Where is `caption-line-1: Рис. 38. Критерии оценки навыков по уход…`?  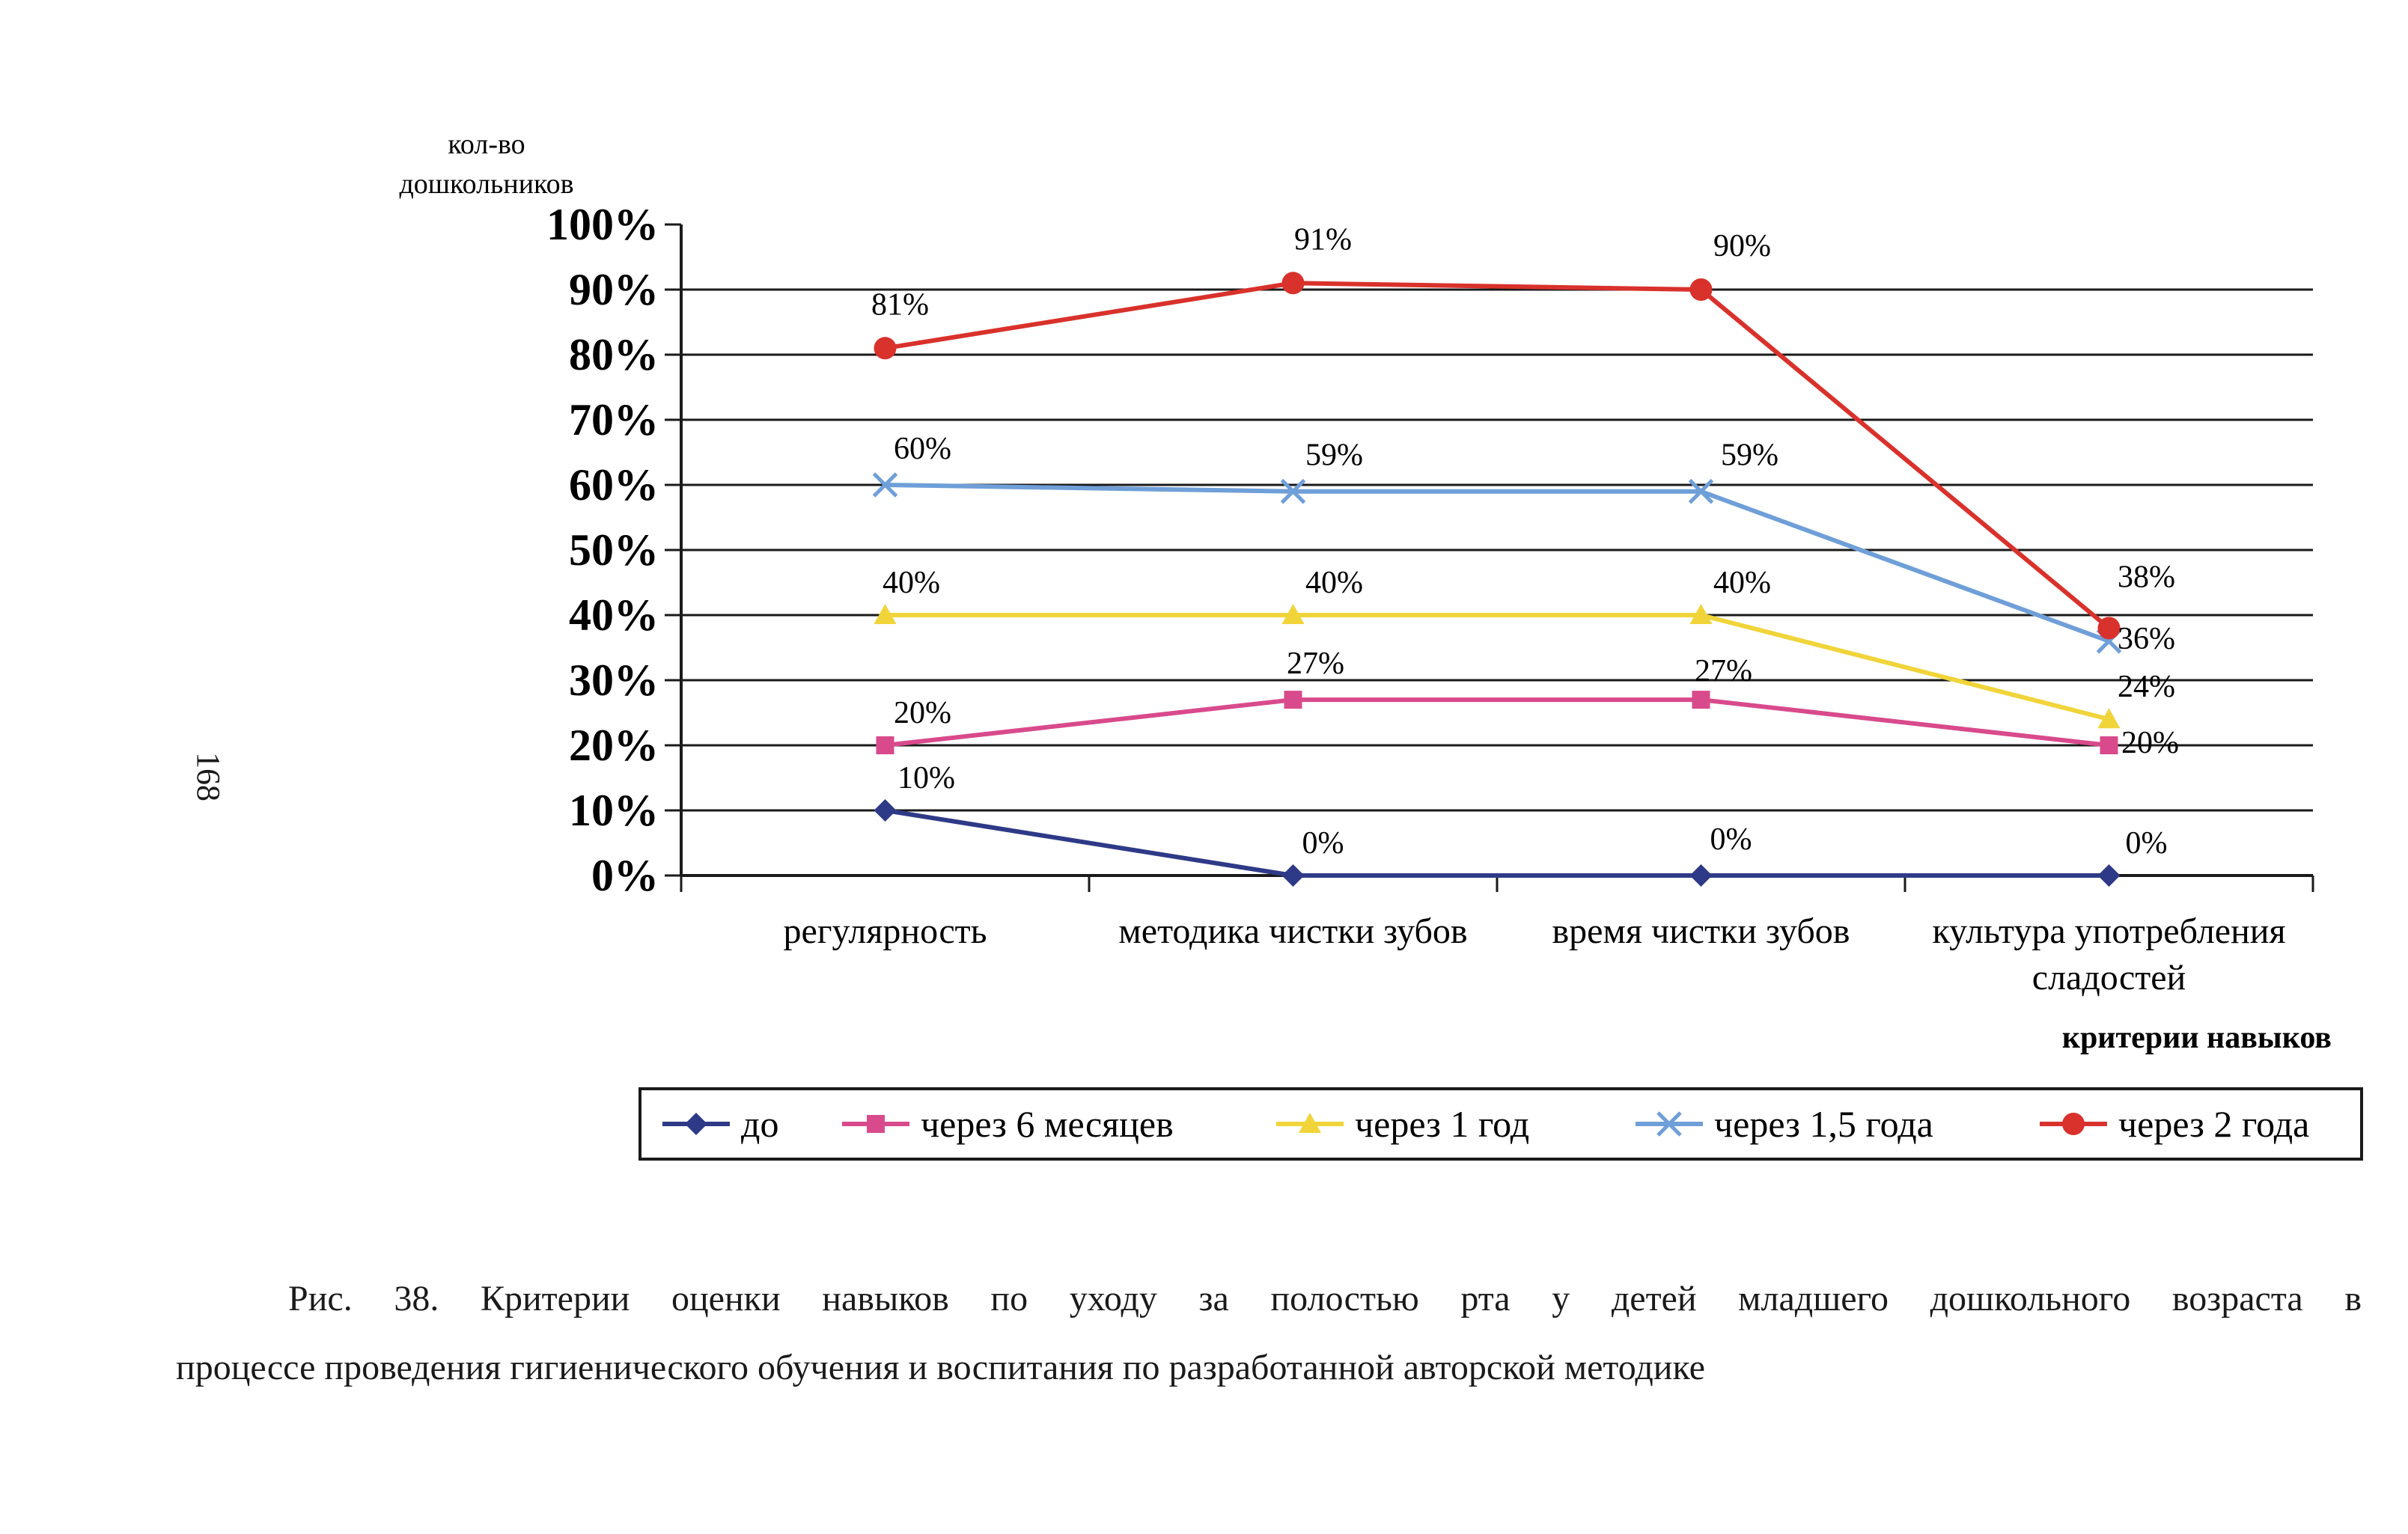 caption-line-1: Рис. 38. Критерии оценки навыков по уход… is located at coordinates (1325, 1298).